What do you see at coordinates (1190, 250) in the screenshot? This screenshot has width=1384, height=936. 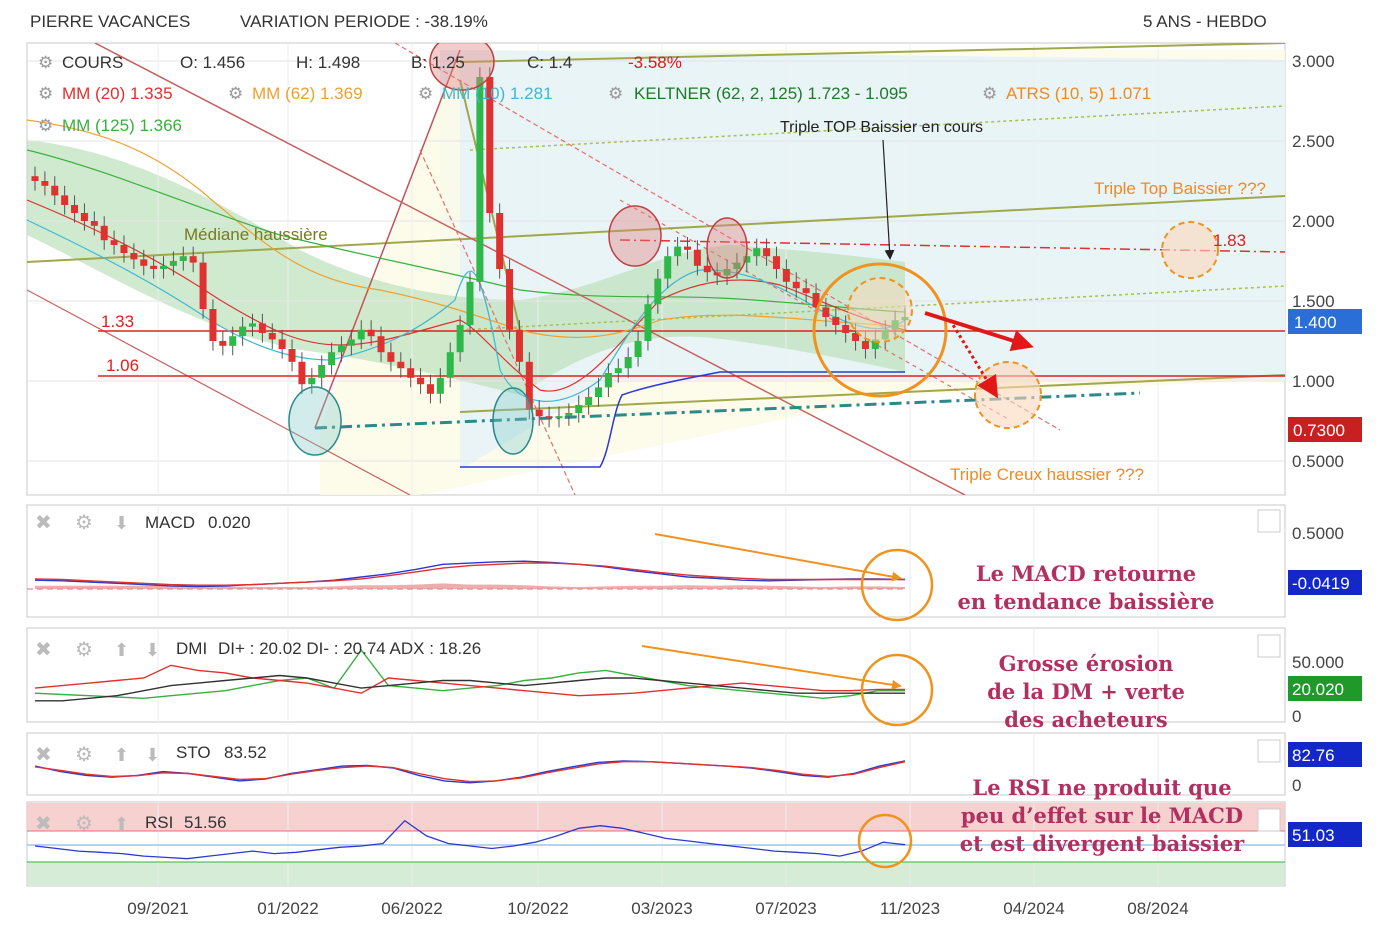 I see `future-top-dashed` at bounding box center [1190, 250].